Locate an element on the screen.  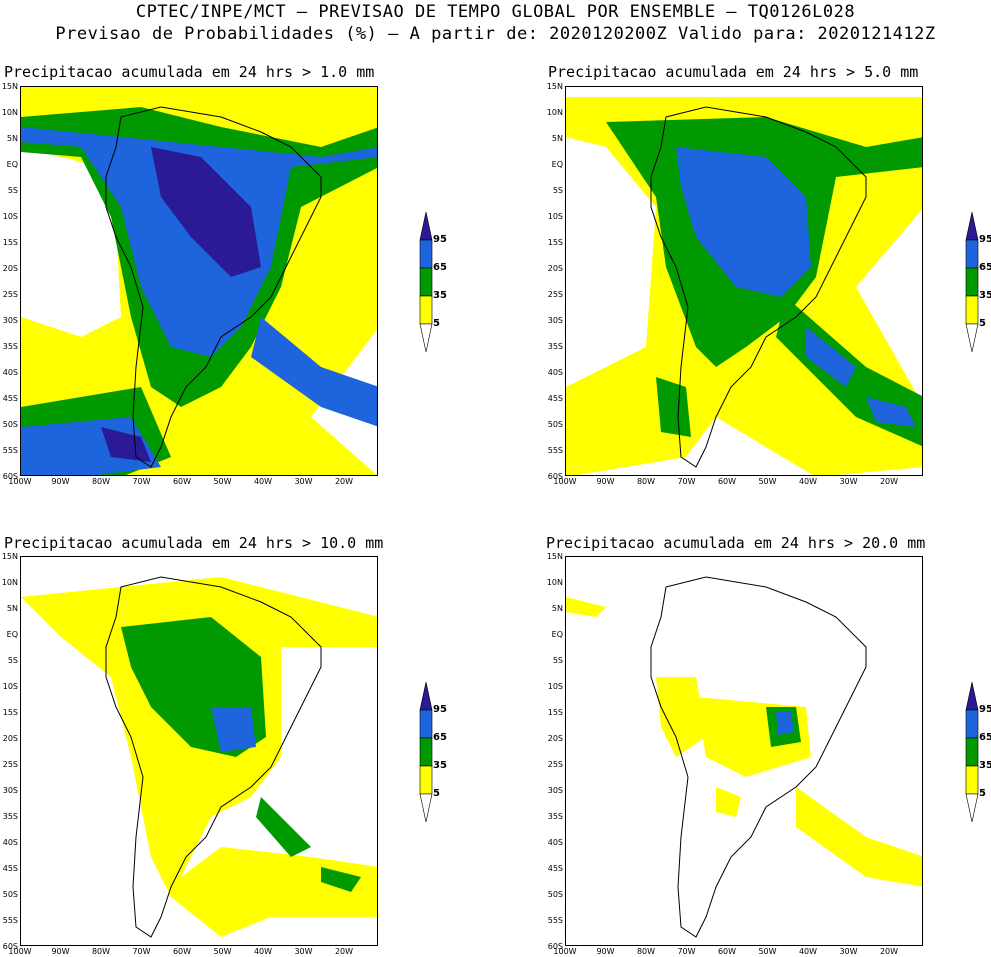
panel-1-legend: 95 65 35 5 is located at coordinates (433, 283).